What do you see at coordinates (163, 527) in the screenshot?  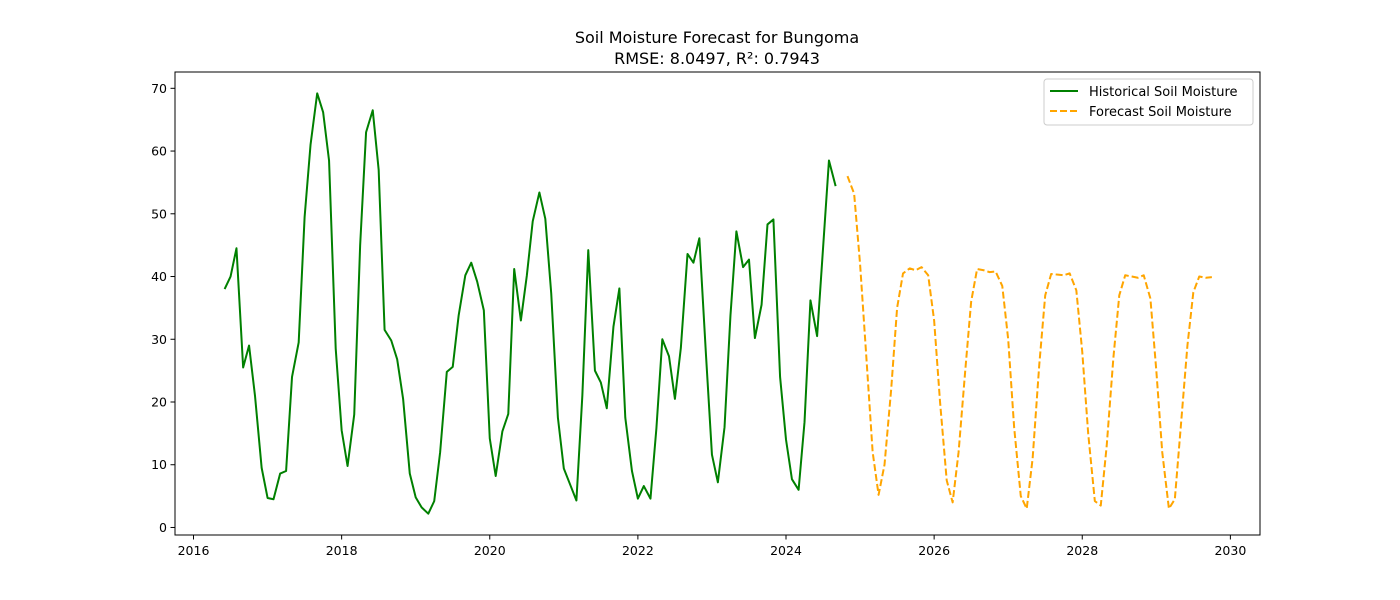 I see `y-tick-label: 0` at bounding box center [163, 527].